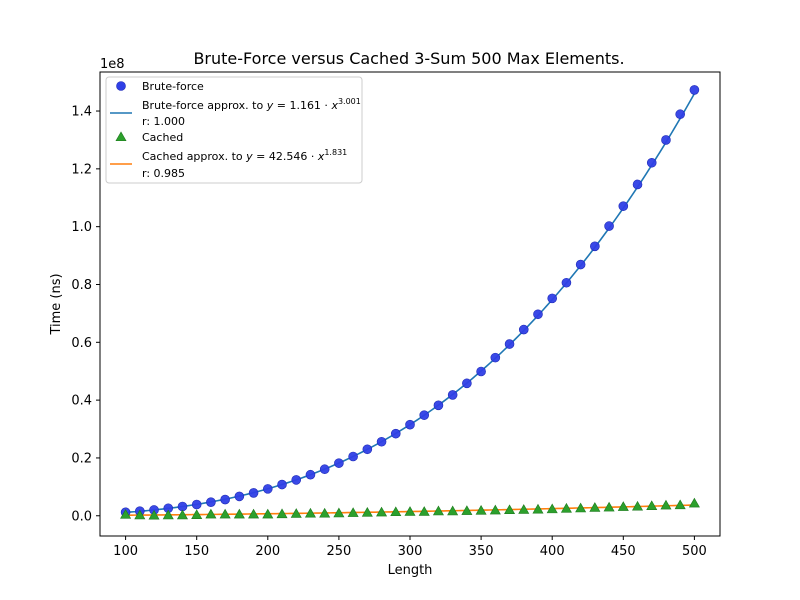  Describe the element at coordinates (694, 551) in the screenshot. I see `x-tick-label: 500` at that location.